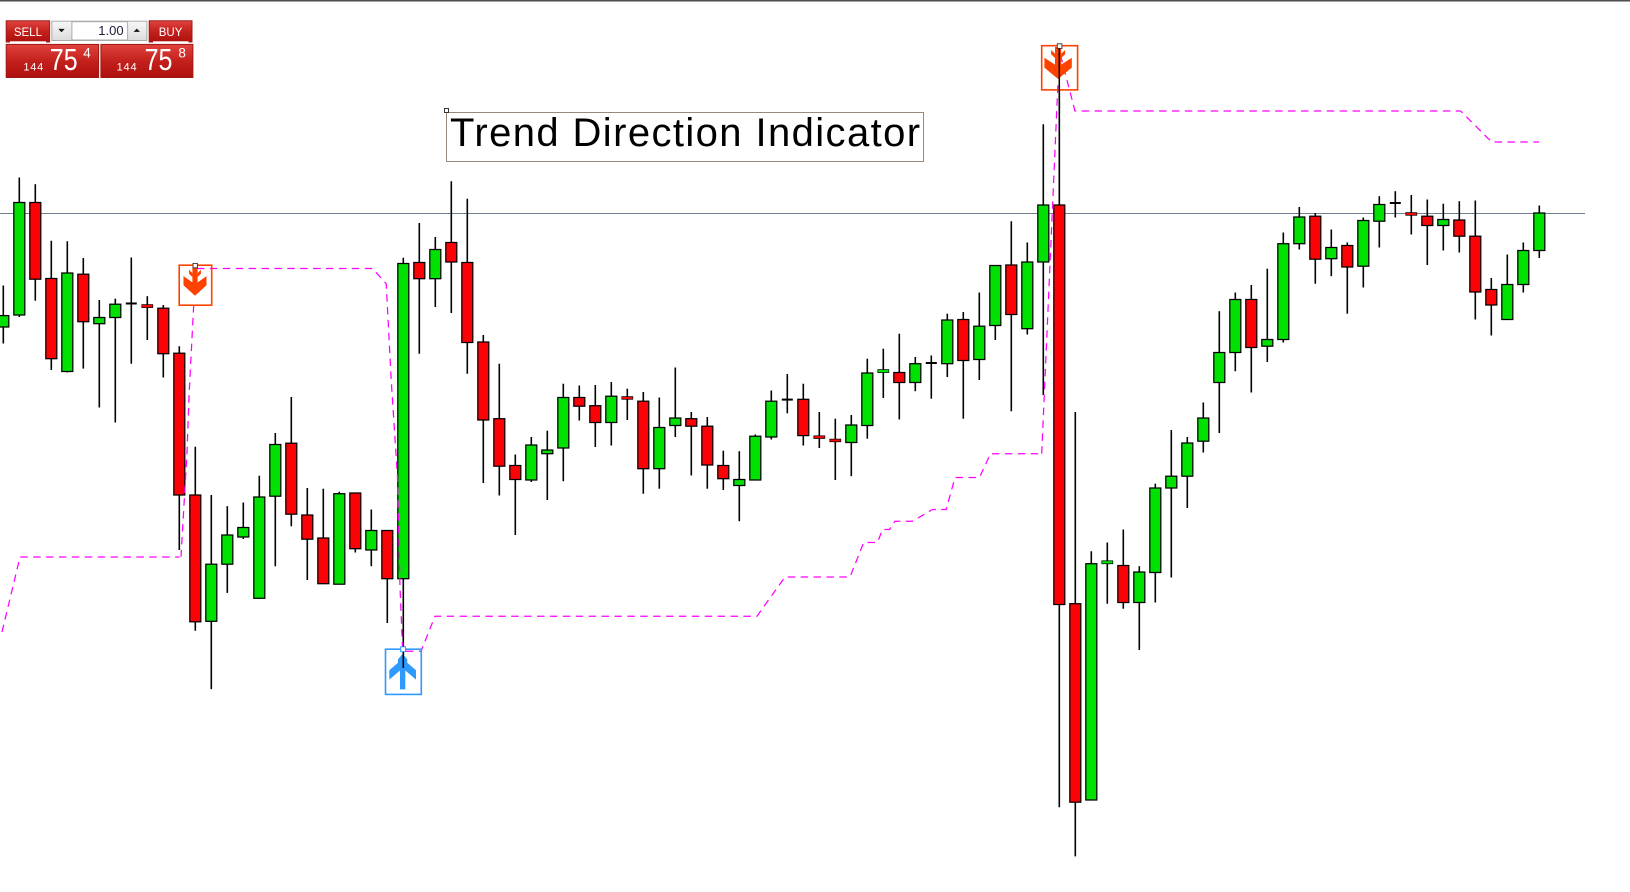  I want to click on svg-text: 8, so click(182, 53).